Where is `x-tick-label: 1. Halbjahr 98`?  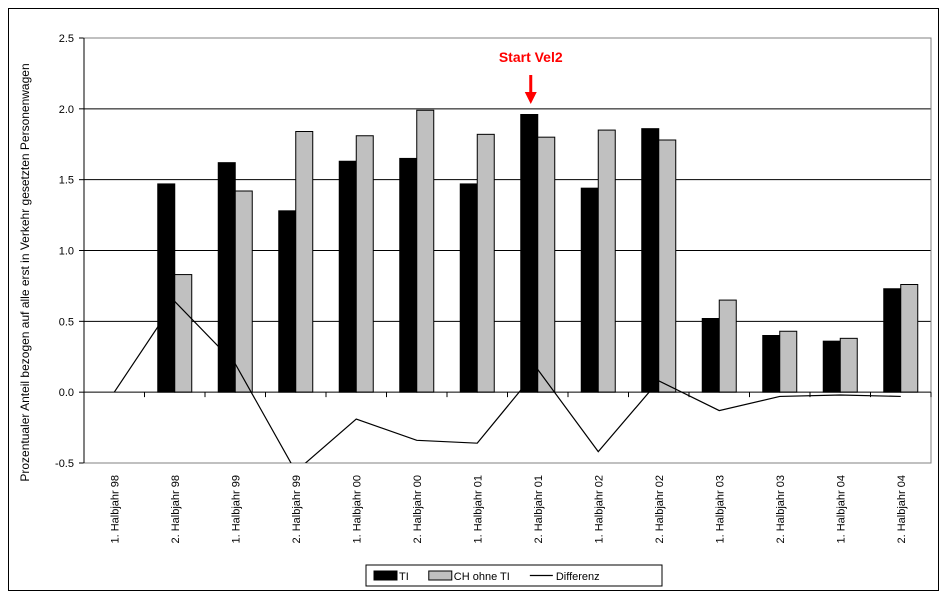 x-tick-label: 1. Halbjahr 98 is located at coordinates (115, 509).